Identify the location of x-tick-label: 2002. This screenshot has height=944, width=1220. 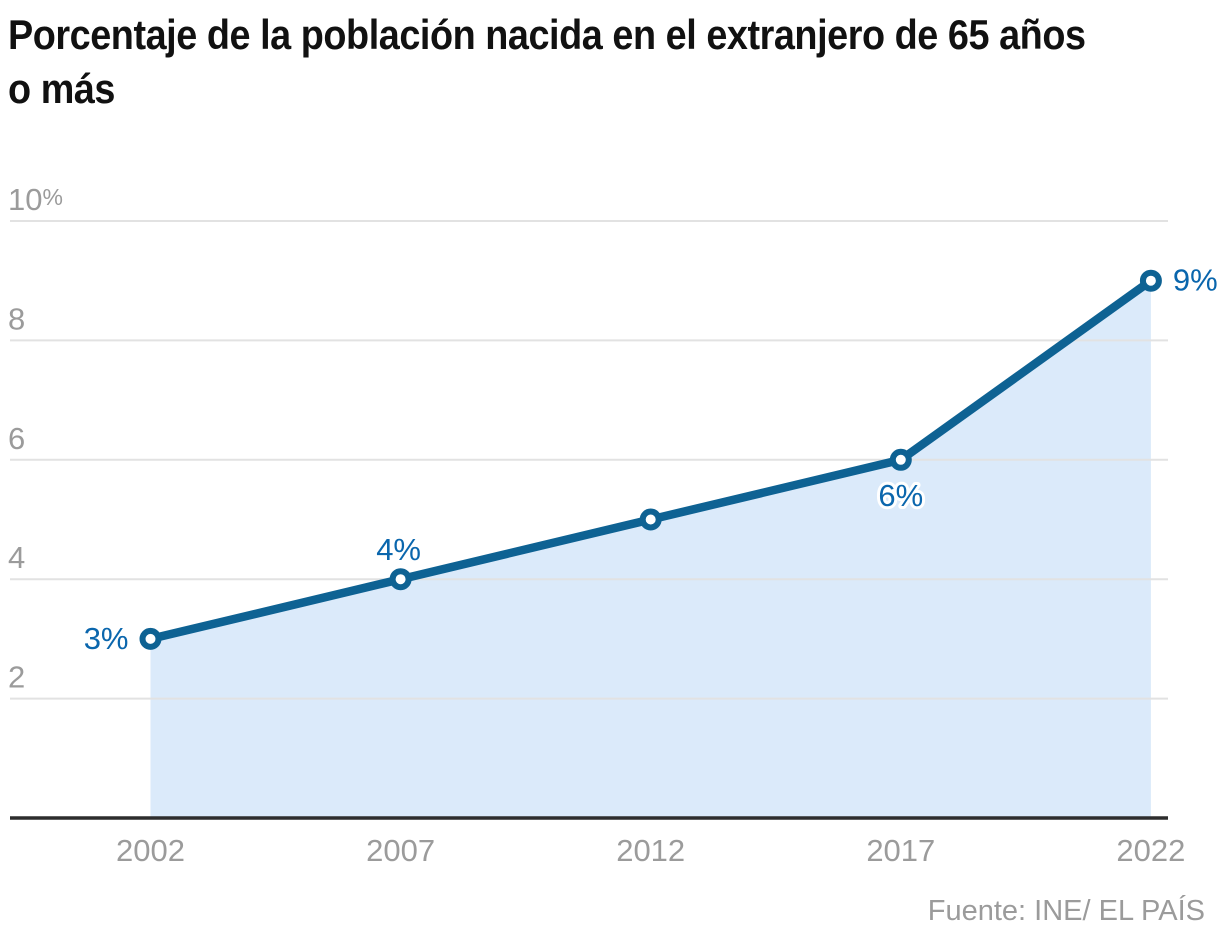
(150, 850).